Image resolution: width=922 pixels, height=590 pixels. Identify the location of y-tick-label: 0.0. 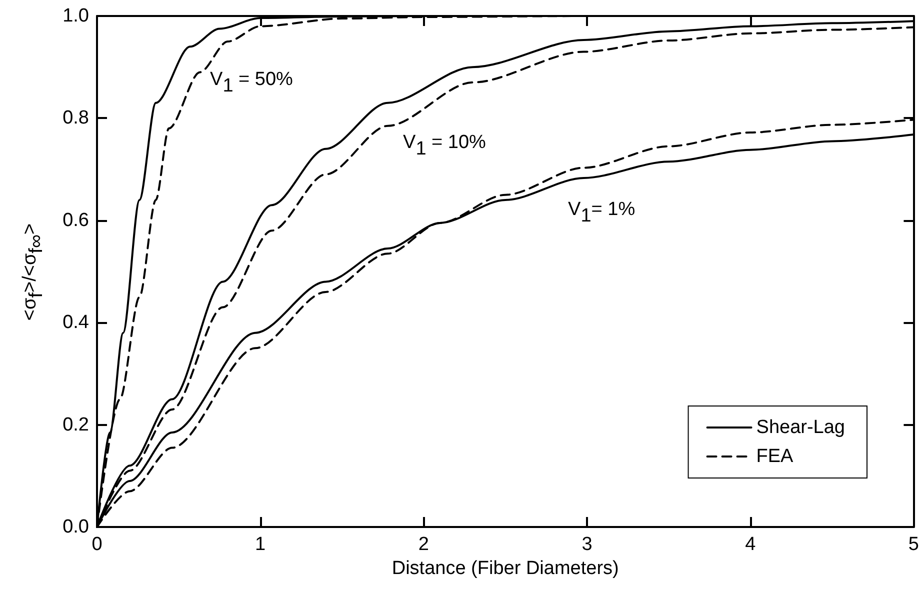
(75, 527).